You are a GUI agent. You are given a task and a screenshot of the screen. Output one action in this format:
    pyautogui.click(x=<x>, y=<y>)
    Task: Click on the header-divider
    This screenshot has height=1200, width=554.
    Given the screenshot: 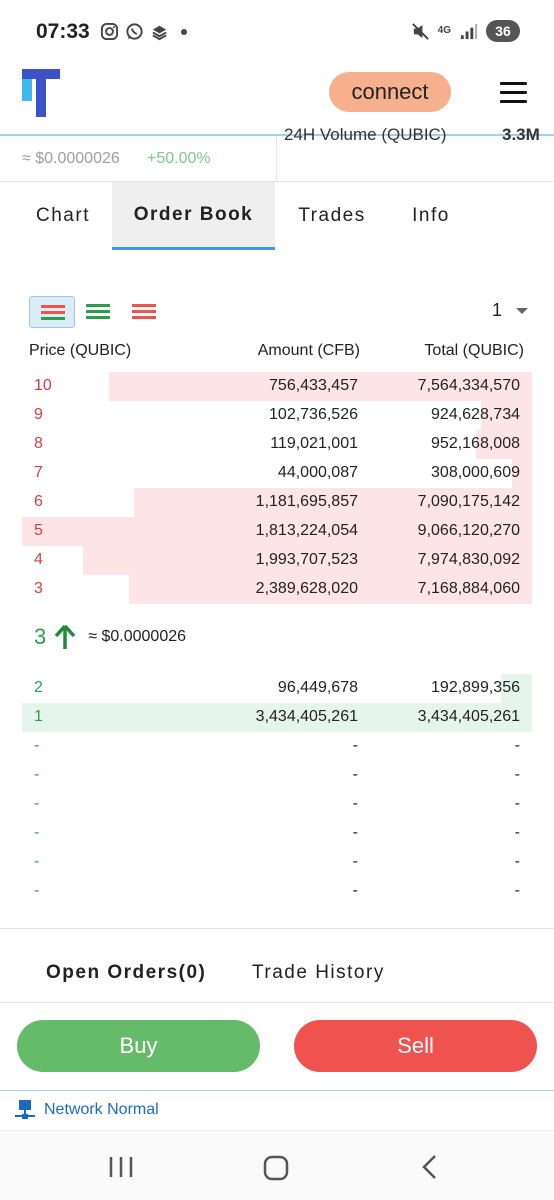 What is the action you would take?
    pyautogui.click(x=277, y=135)
    